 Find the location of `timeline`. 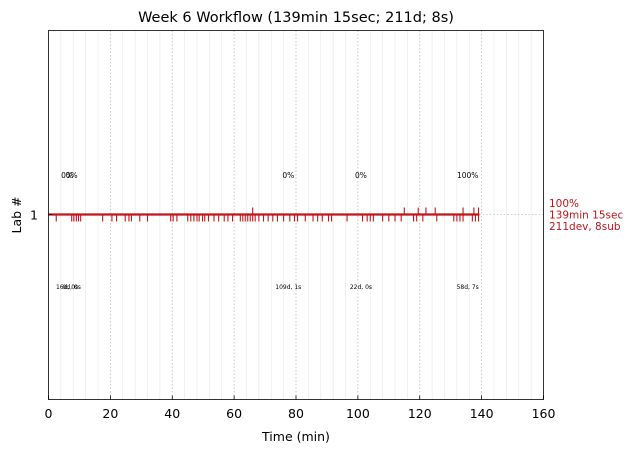

timeline is located at coordinates (296, 214).